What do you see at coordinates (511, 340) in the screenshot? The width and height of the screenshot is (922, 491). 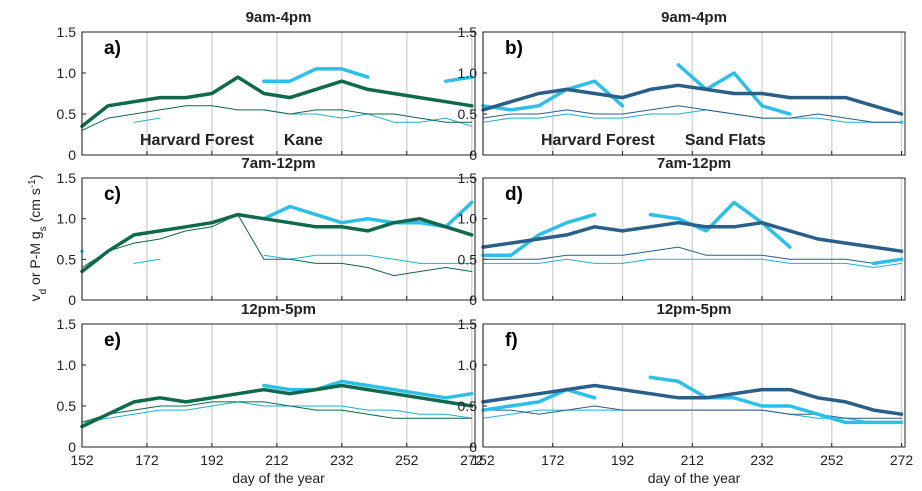 I see `panel-label: f)` at bounding box center [511, 340].